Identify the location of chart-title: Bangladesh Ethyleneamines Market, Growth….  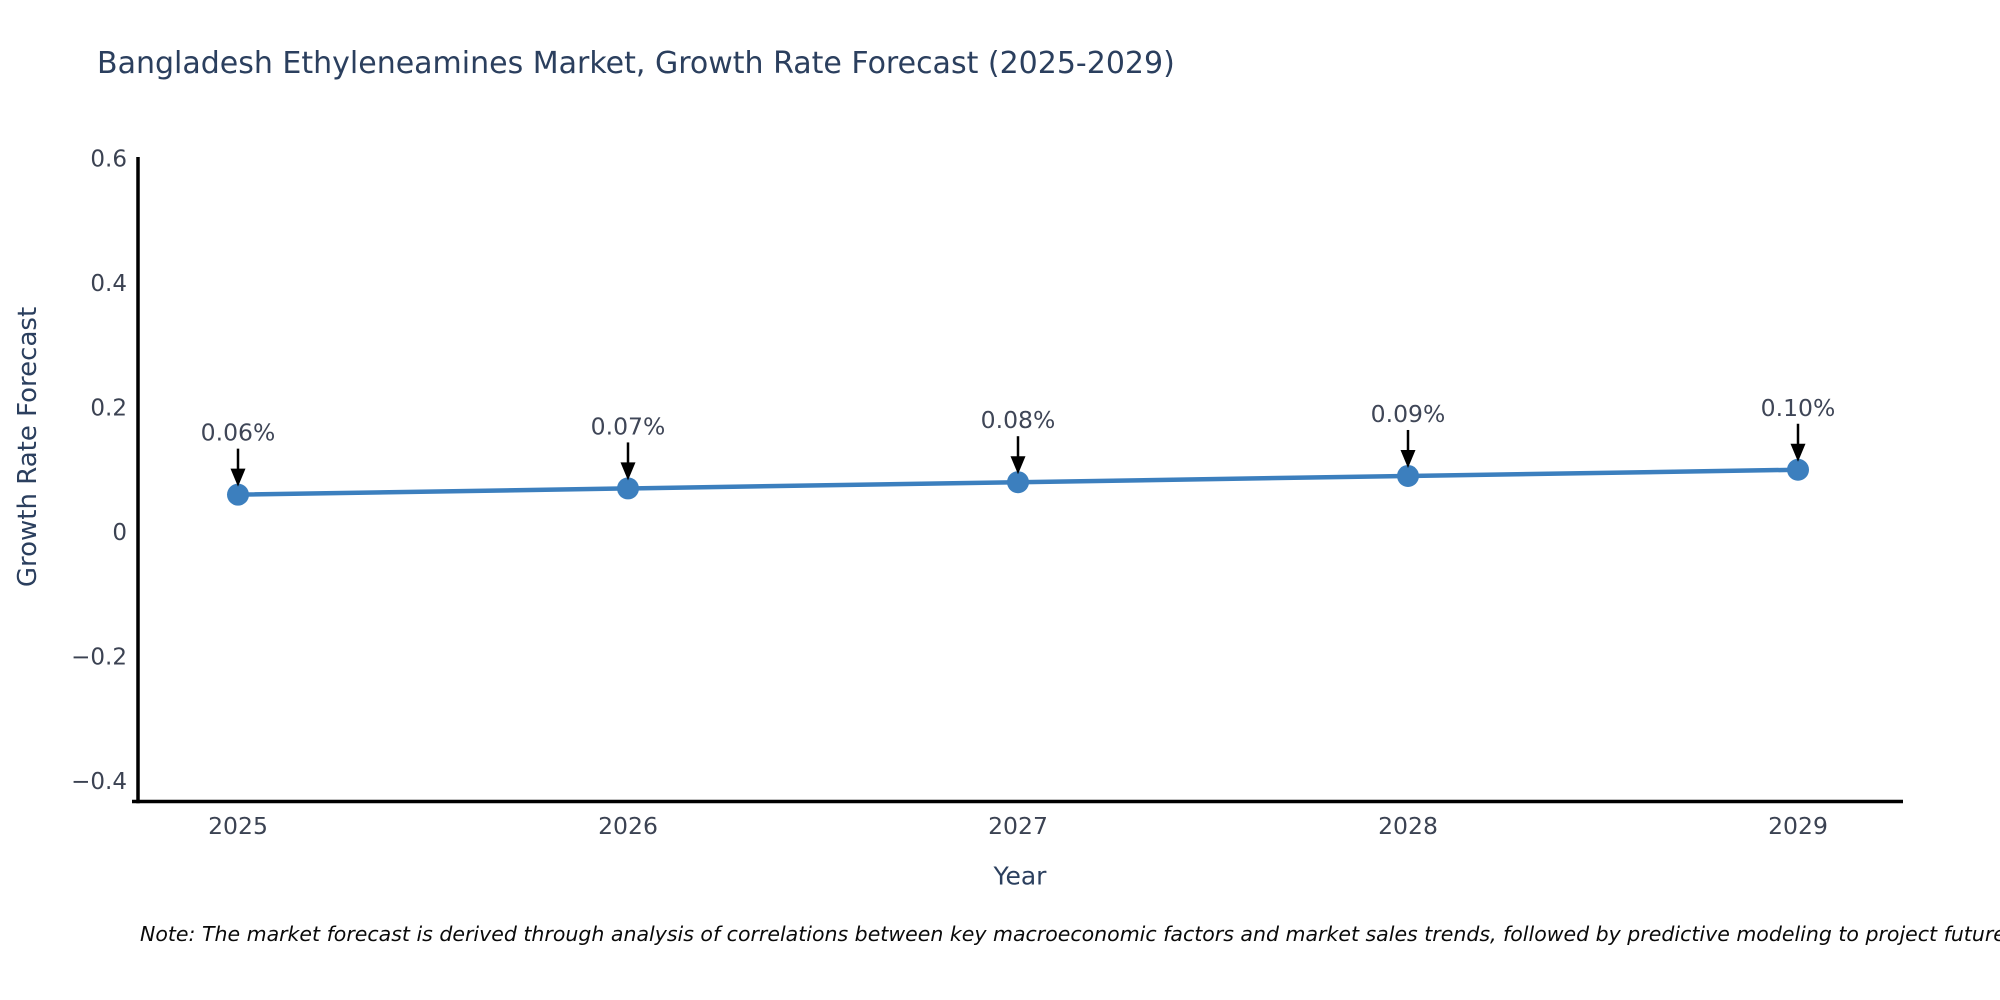
(636, 63).